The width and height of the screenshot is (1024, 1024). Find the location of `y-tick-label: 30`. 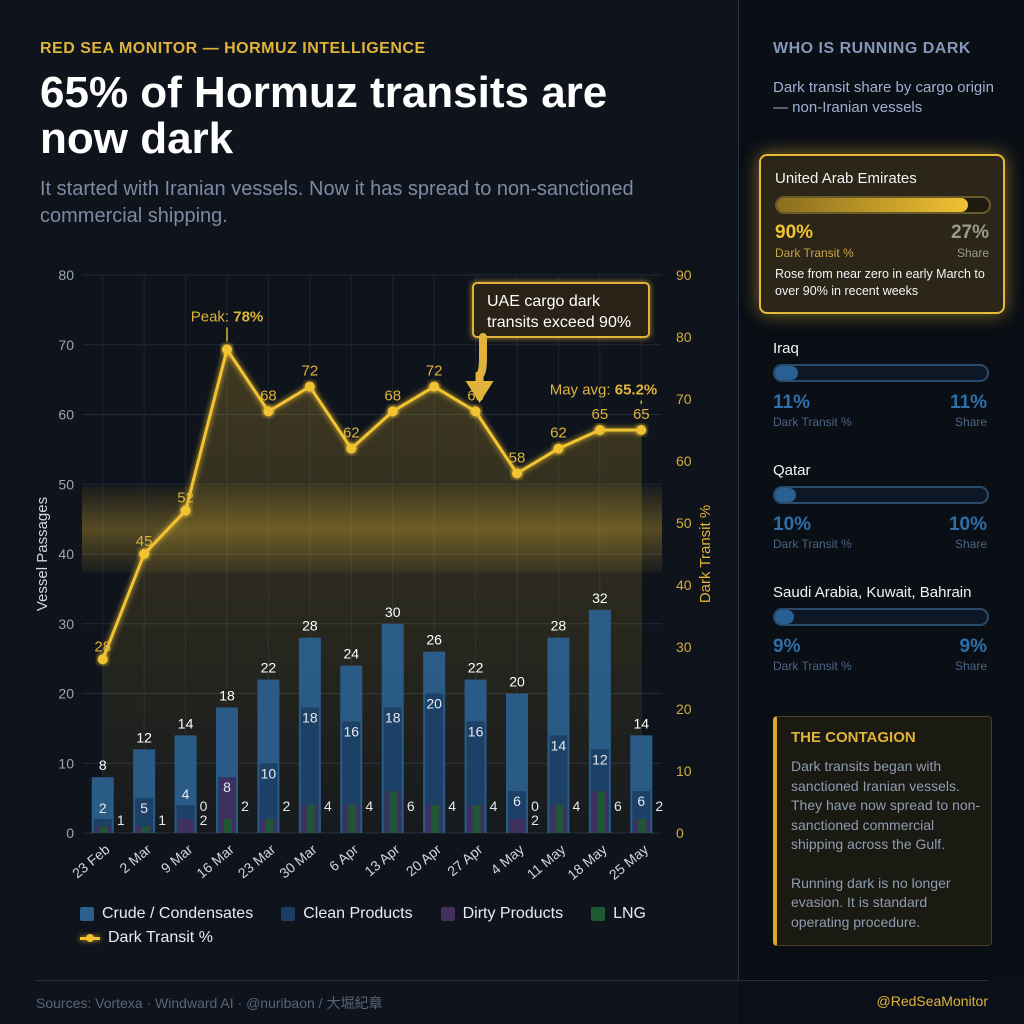

y-tick-label: 30 is located at coordinates (66, 624).